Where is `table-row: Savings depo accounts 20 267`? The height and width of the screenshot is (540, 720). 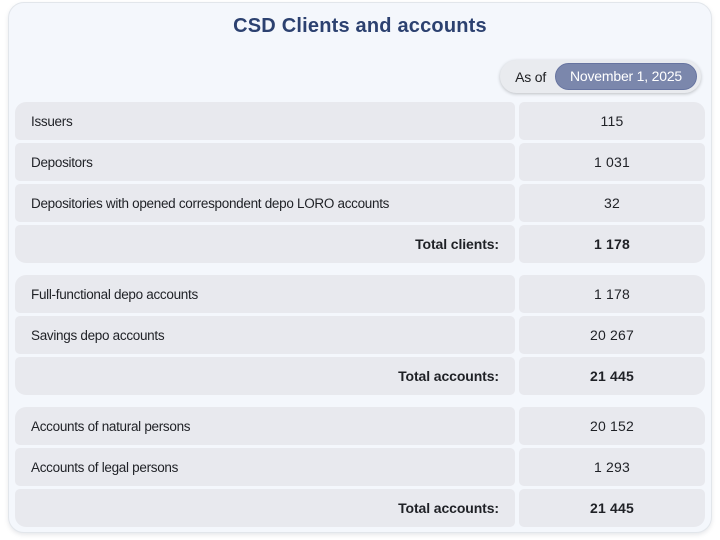
table-row: Savings depo accounts 20 267 is located at coordinates (360, 335).